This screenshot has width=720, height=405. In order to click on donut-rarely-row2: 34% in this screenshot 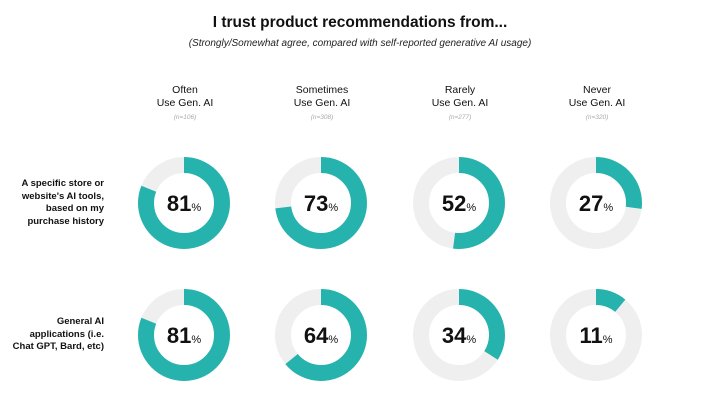, I will do `click(459, 335)`.